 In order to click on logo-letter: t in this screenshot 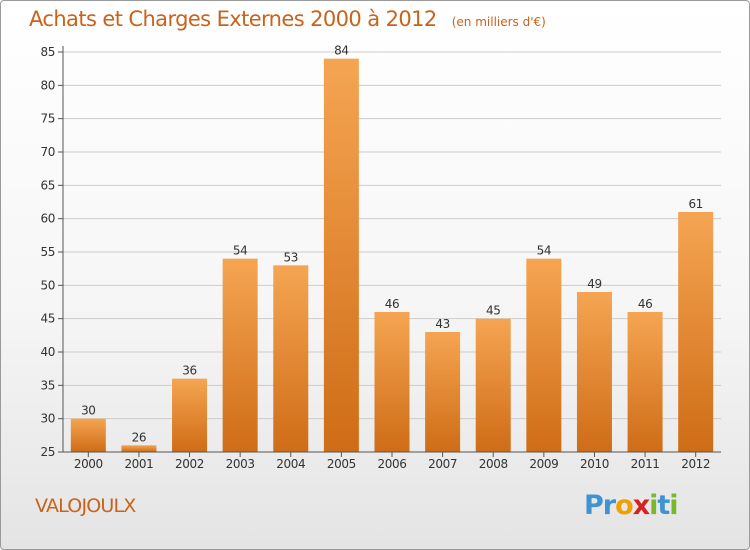, I will do `click(663, 505)`.